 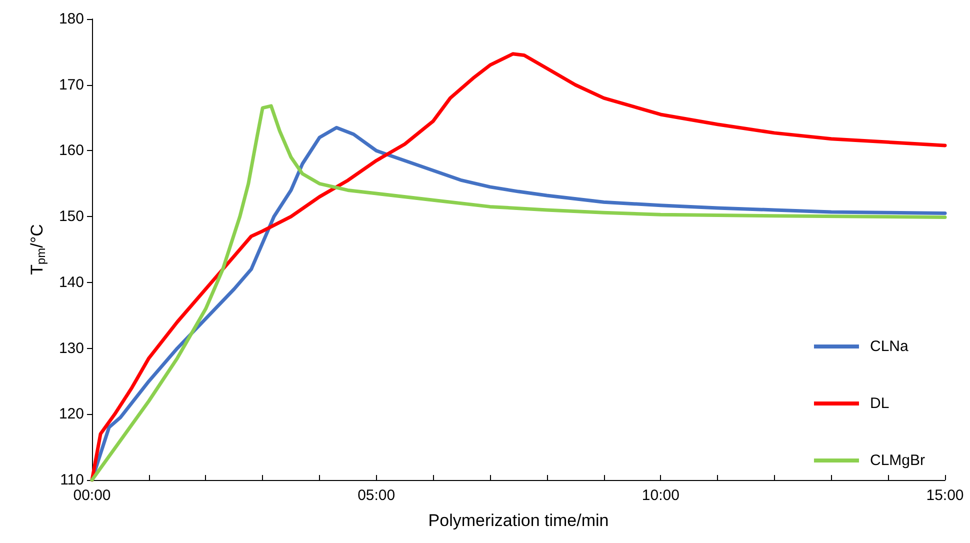 What do you see at coordinates (898, 460) in the screenshot?
I see `legend-label: CLMgBr` at bounding box center [898, 460].